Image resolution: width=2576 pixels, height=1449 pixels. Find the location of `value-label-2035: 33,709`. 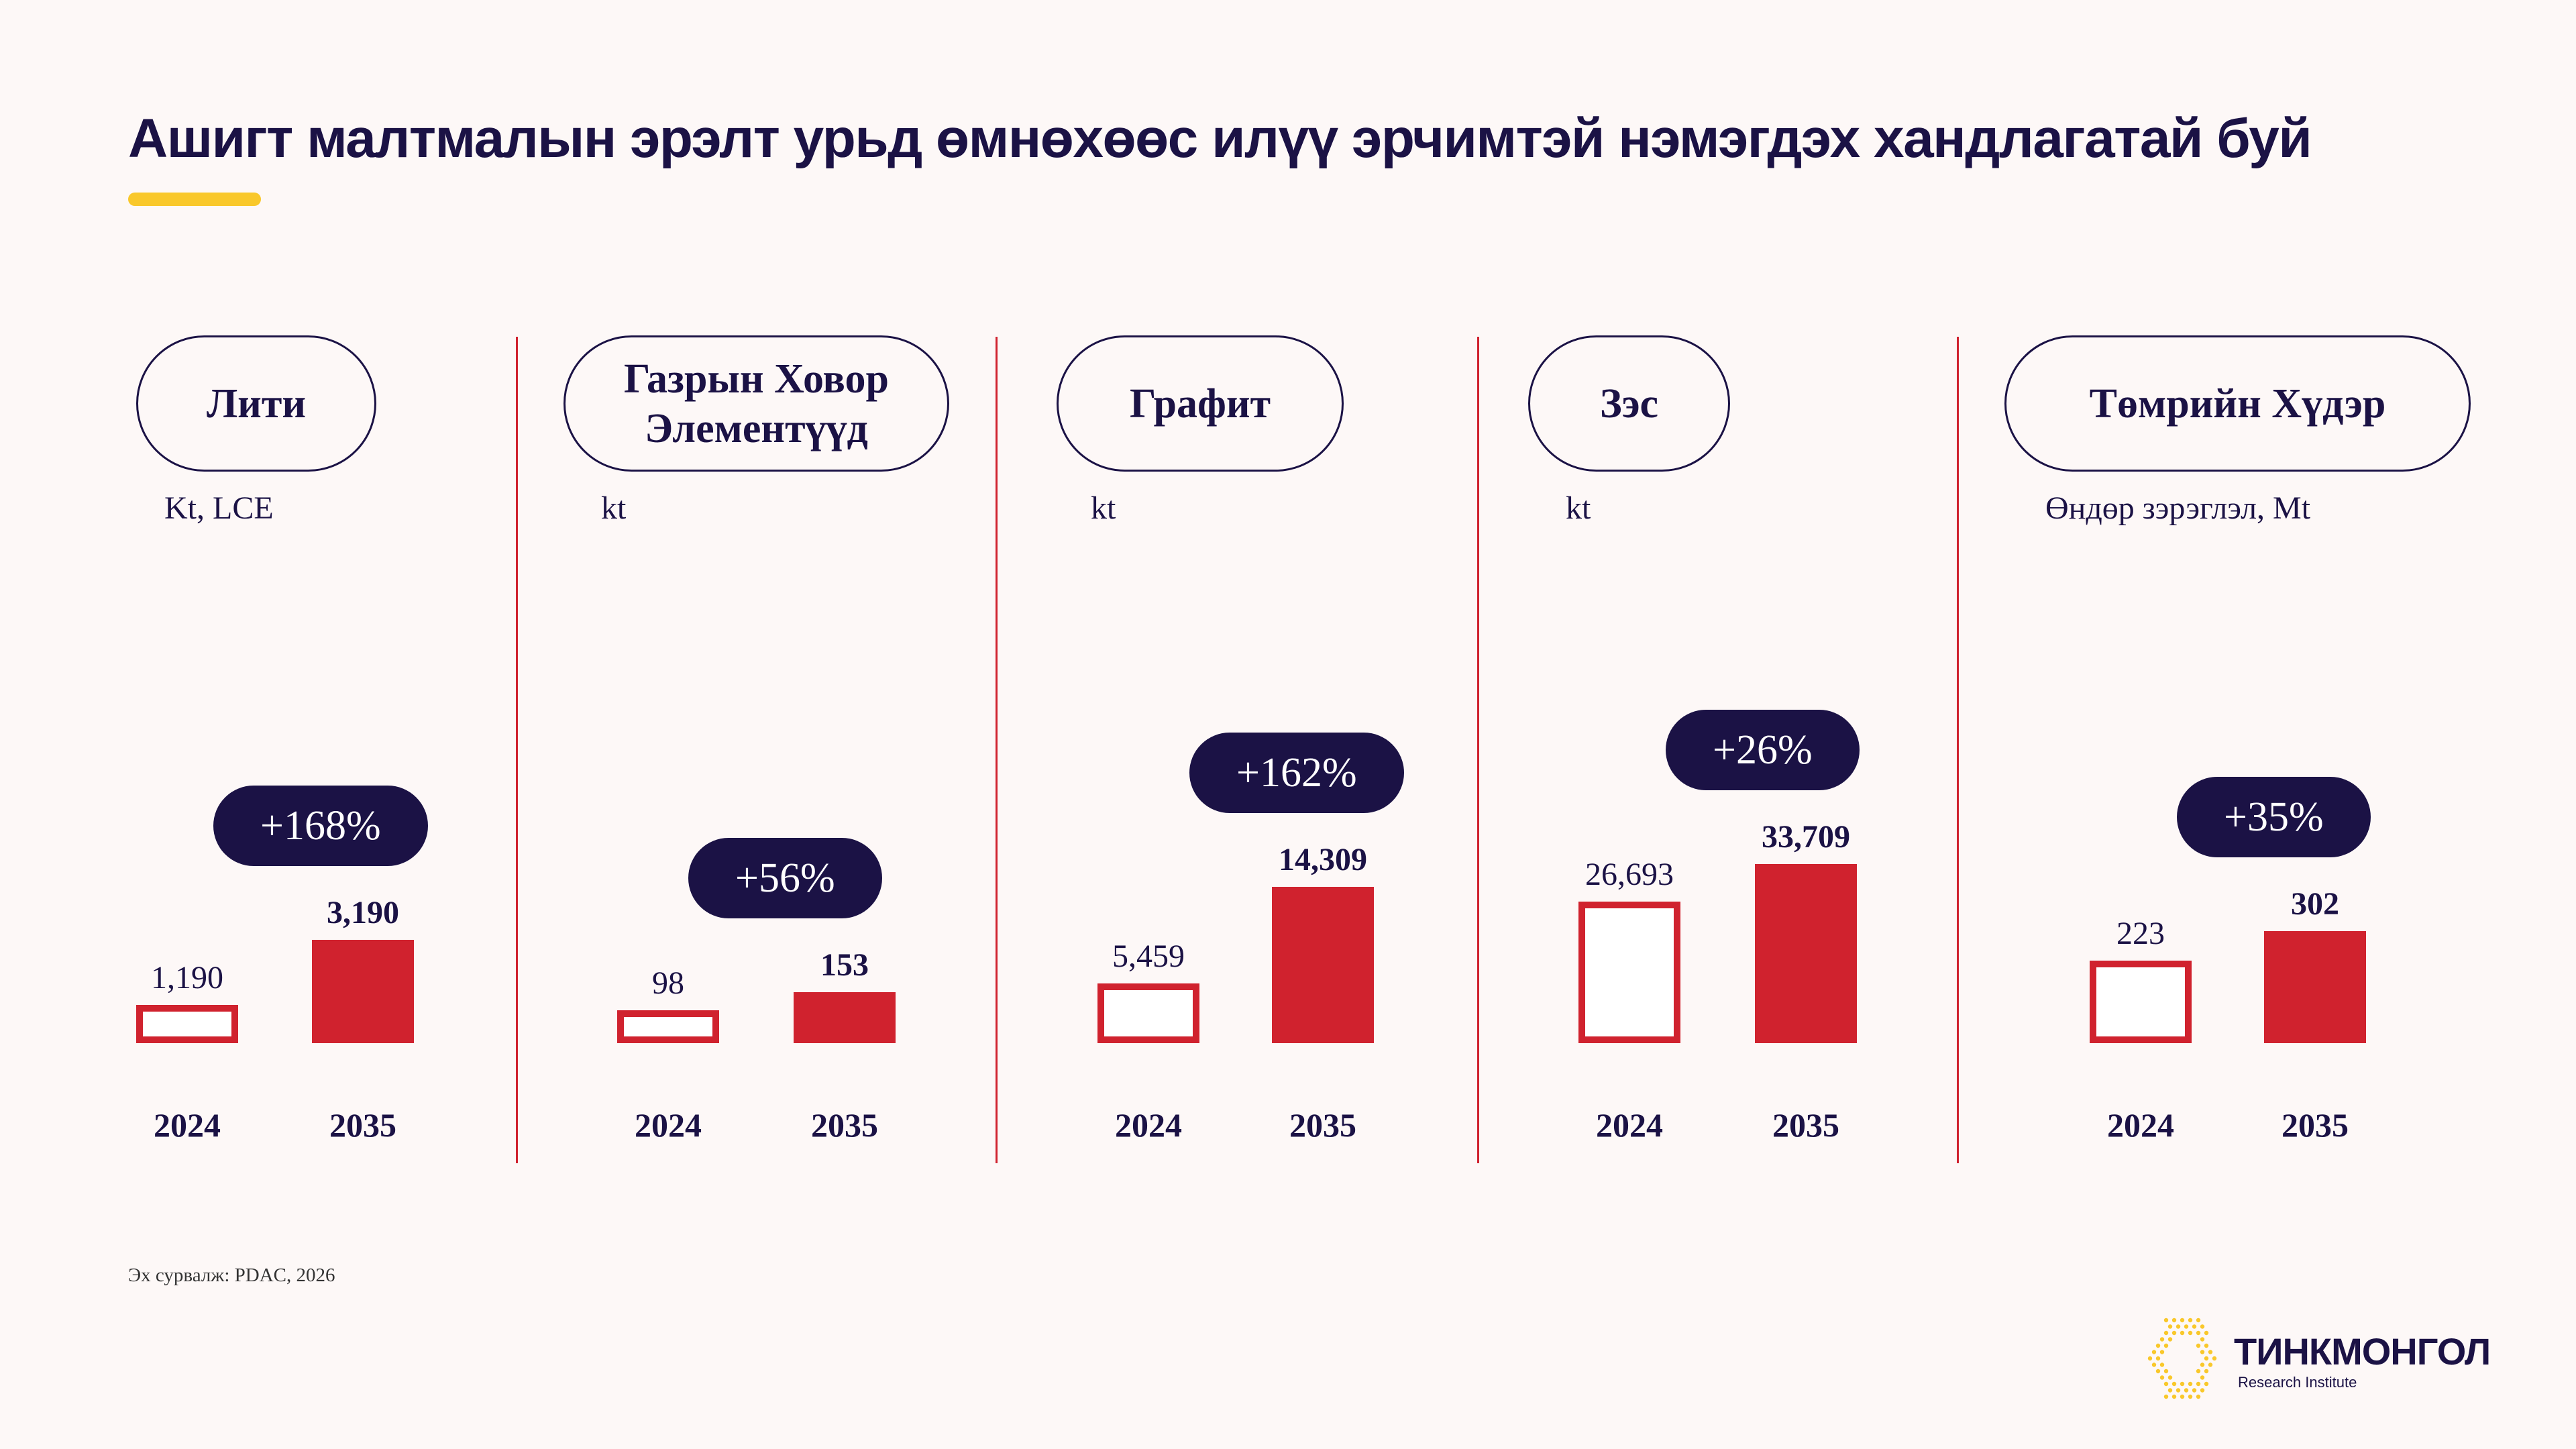

value-label-2035: 33,709 is located at coordinates (1806, 837).